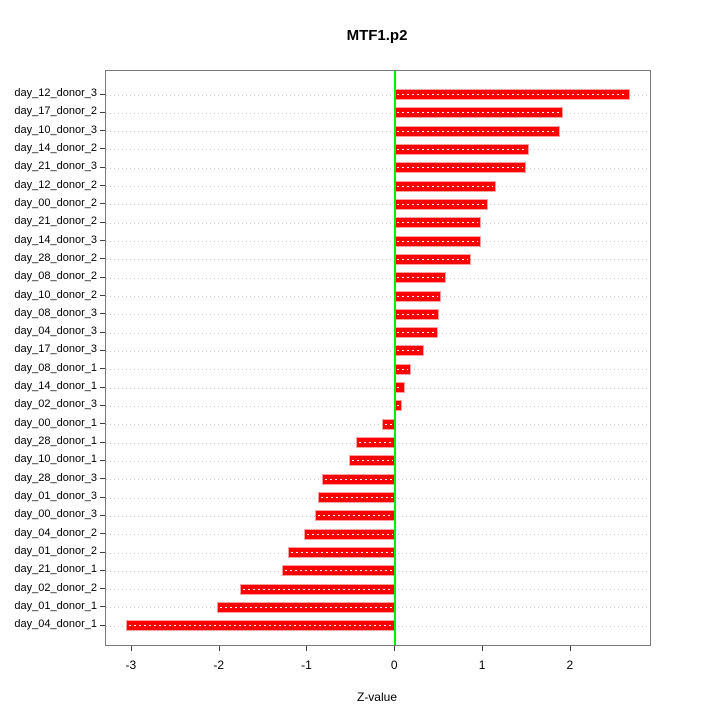 This screenshot has height=720, width=720. What do you see at coordinates (570, 665) in the screenshot?
I see `x-tick-label: 2` at bounding box center [570, 665].